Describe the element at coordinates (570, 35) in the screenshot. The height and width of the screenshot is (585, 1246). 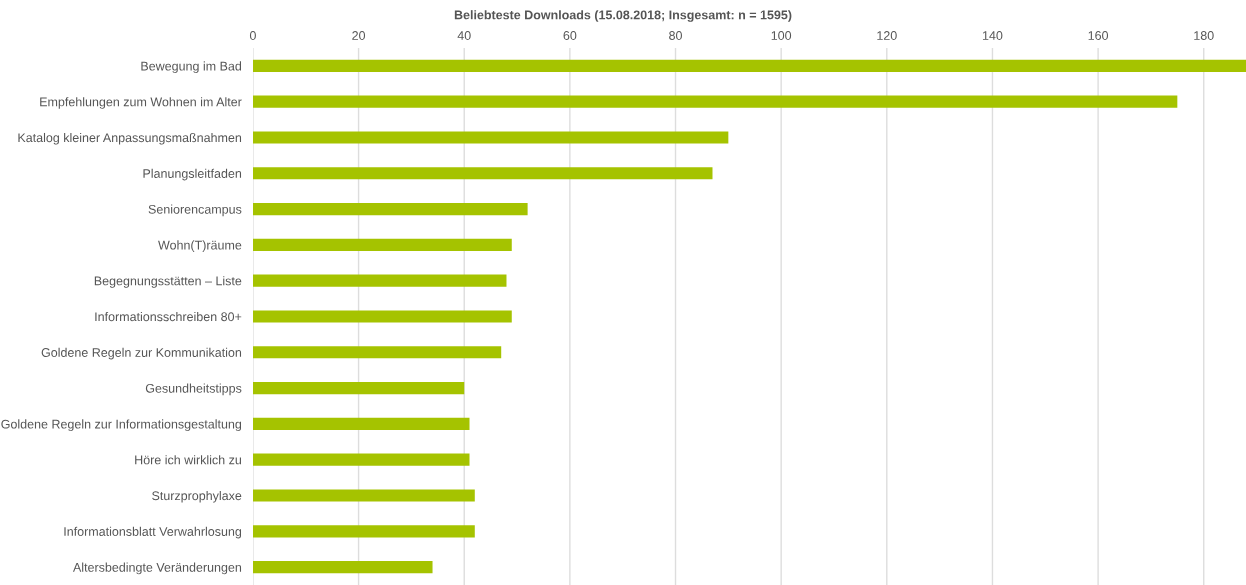
I see `x-tick-label: 60` at that location.